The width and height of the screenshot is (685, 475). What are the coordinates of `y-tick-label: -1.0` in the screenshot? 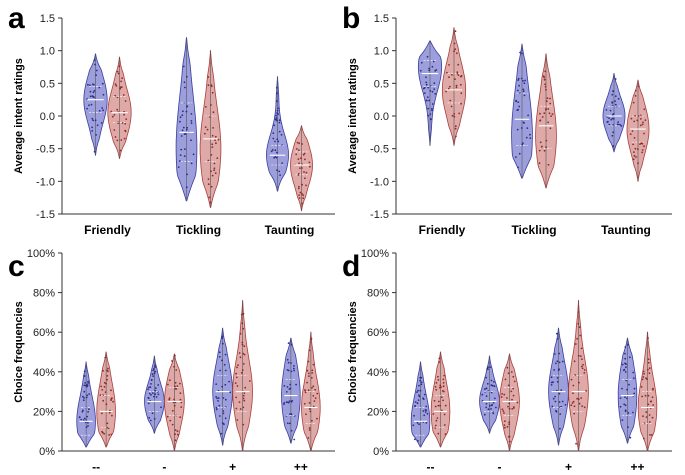 It's located at (379, 182).